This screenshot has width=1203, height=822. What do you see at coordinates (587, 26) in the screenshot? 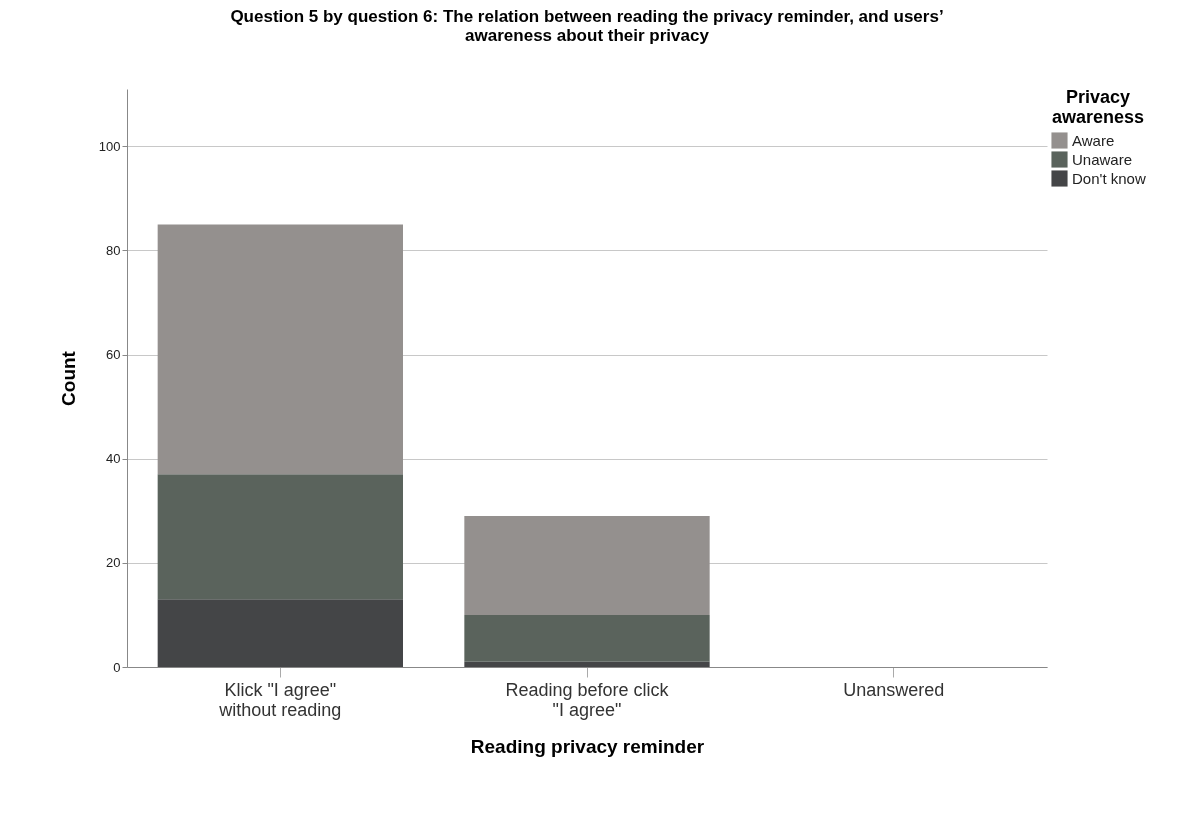
I see `chart-title: Question 5 by question 6: The relation between reading the privacy reminder, and users’ awareness about their privacy` at bounding box center [587, 26].